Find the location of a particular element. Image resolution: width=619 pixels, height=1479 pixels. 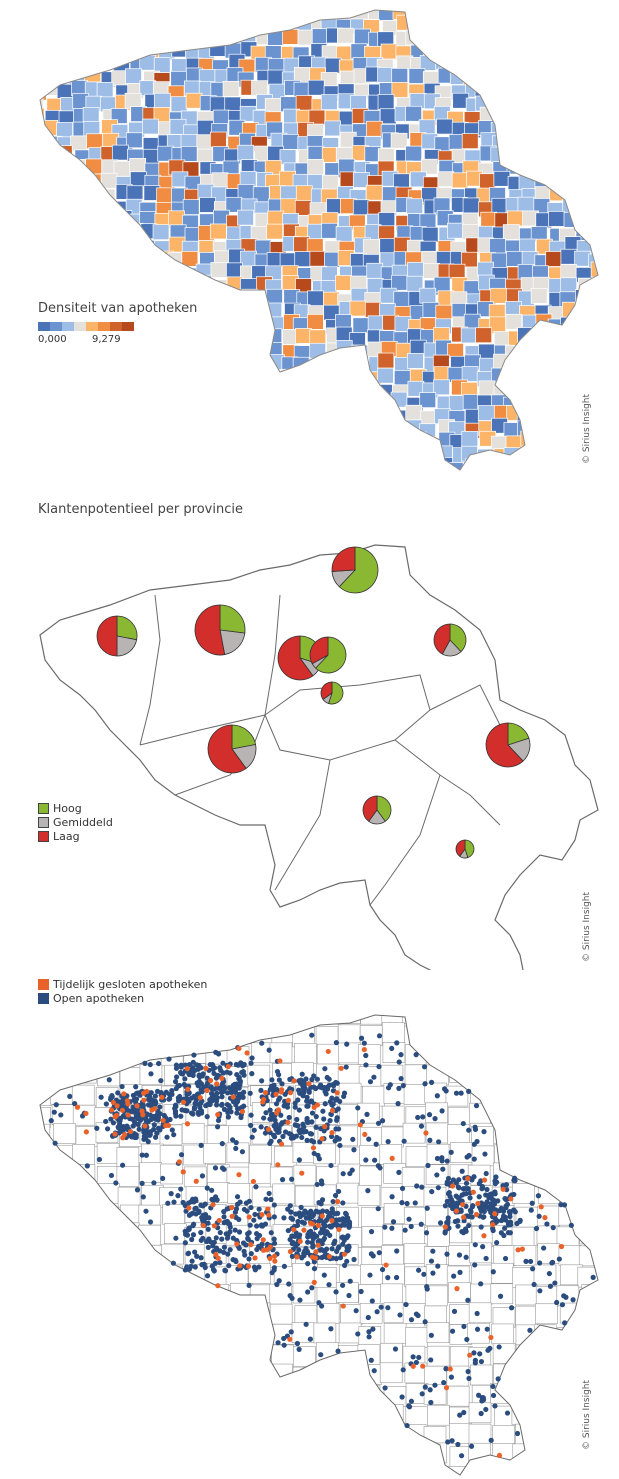

province-pie is located at coordinates (377, 810).